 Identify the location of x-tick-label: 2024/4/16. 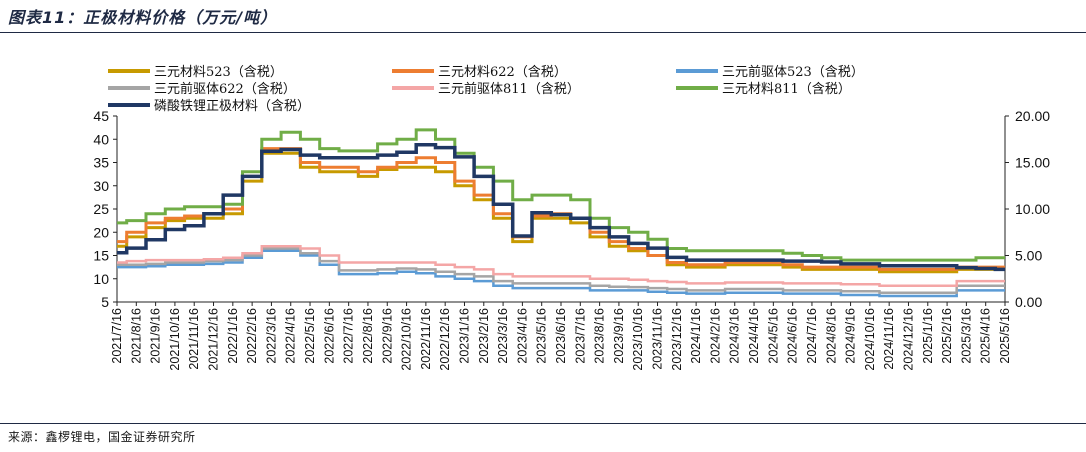
(754, 336).